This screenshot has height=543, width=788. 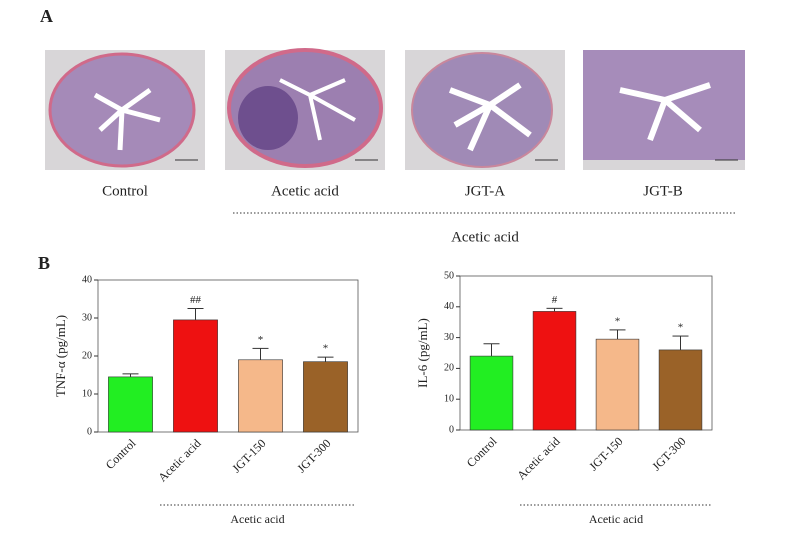 What do you see at coordinates (422, 353) in the screenshot?
I see `y-axis-label: IL-6 (pg/mL)` at bounding box center [422, 353].